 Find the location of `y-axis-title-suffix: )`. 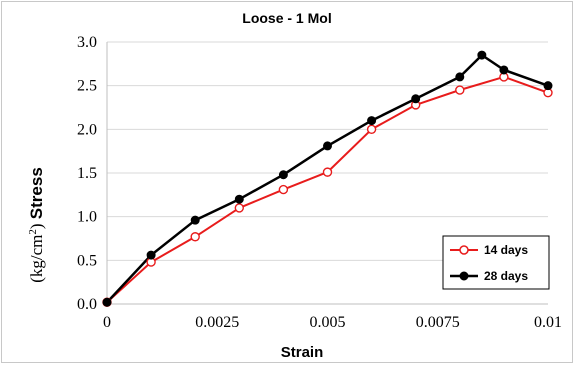

y-axis-title-suffix: ) is located at coordinates (36, 224).